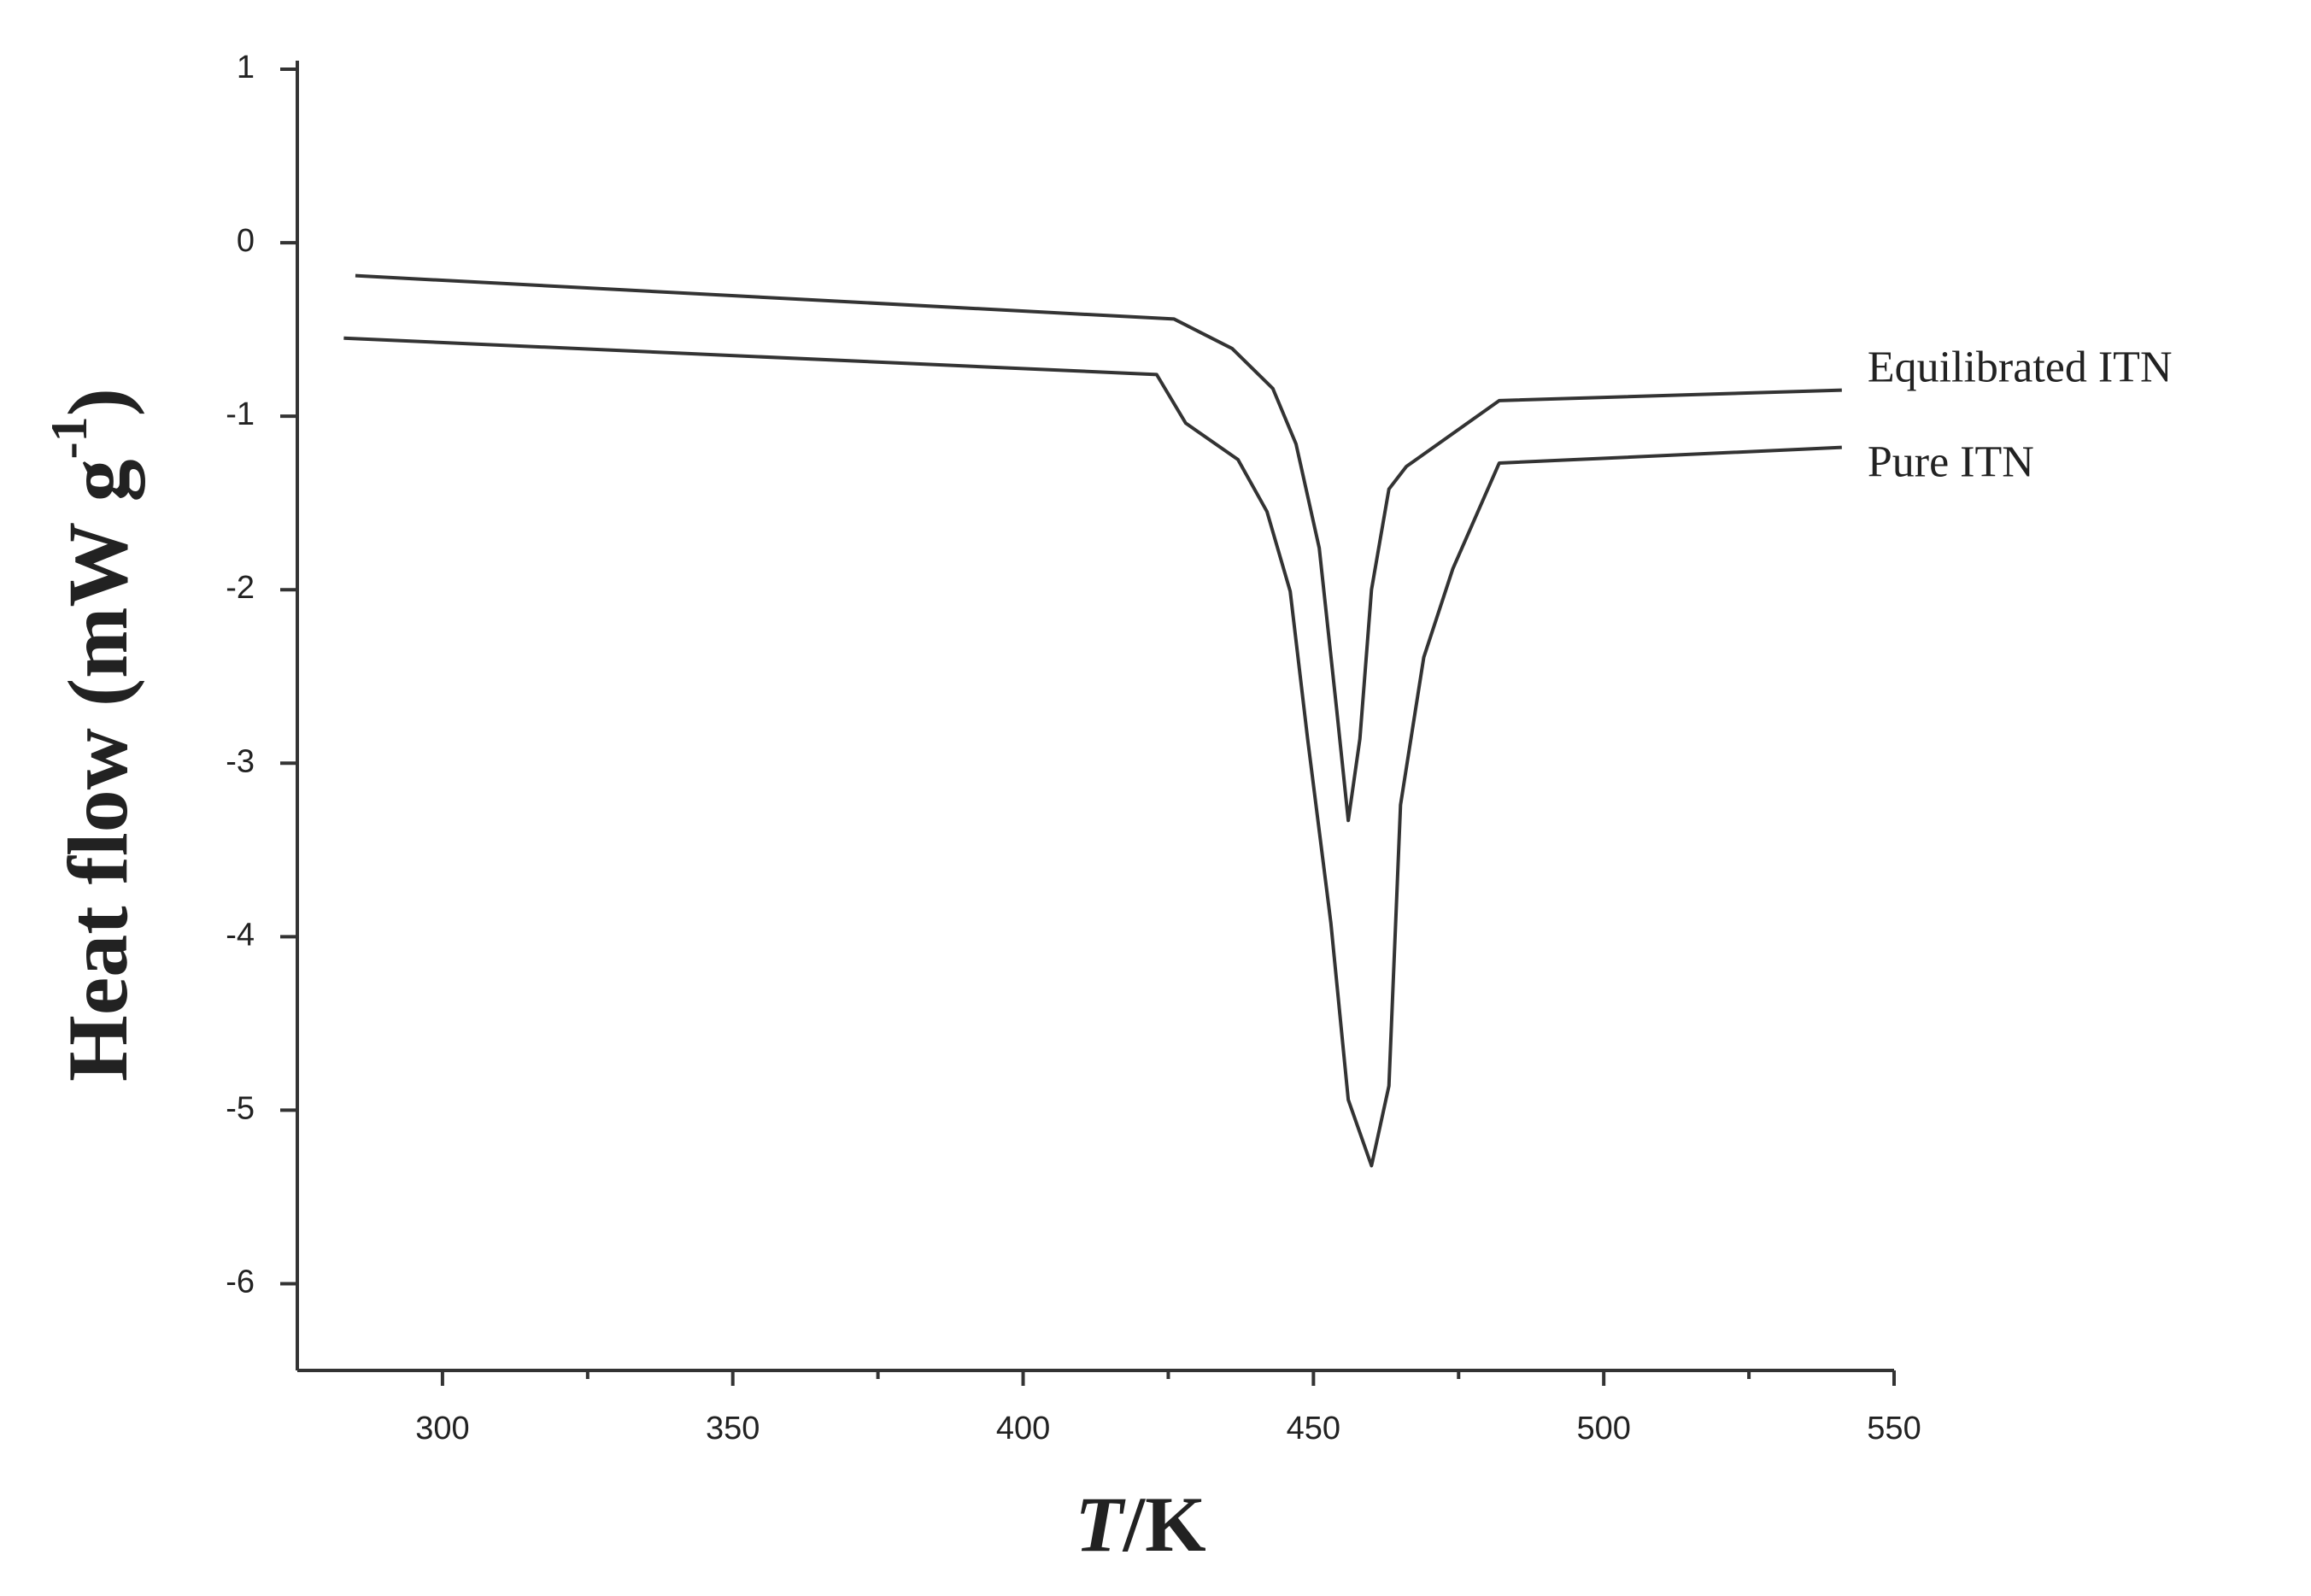 The height and width of the screenshot is (1596, 2311). Describe the element at coordinates (1894, 1428) in the screenshot. I see `x-tick-label: 550` at that location.